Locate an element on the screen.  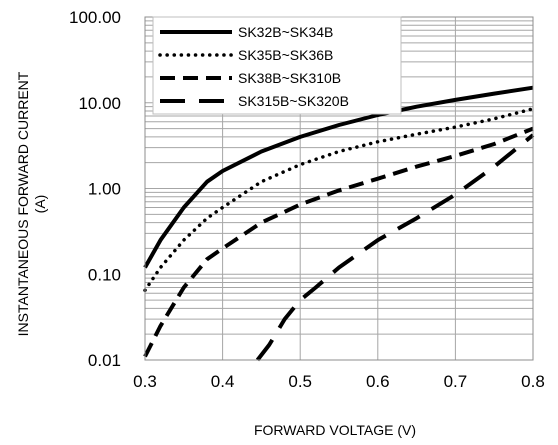
x-tick-label: 0.6 is located at coordinates (378, 381).